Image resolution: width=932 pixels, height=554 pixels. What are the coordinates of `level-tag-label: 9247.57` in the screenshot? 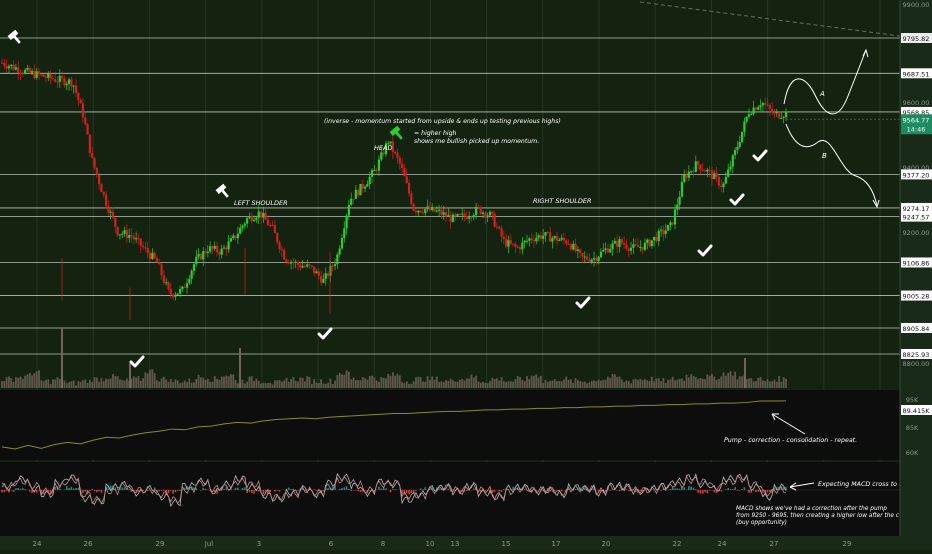 It's located at (916, 218).